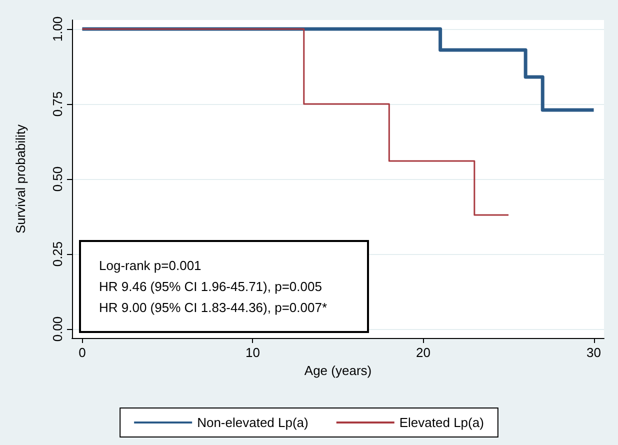 The image size is (618, 445). What do you see at coordinates (20, 179) in the screenshot?
I see `y-axis-title: Survival probability` at bounding box center [20, 179].